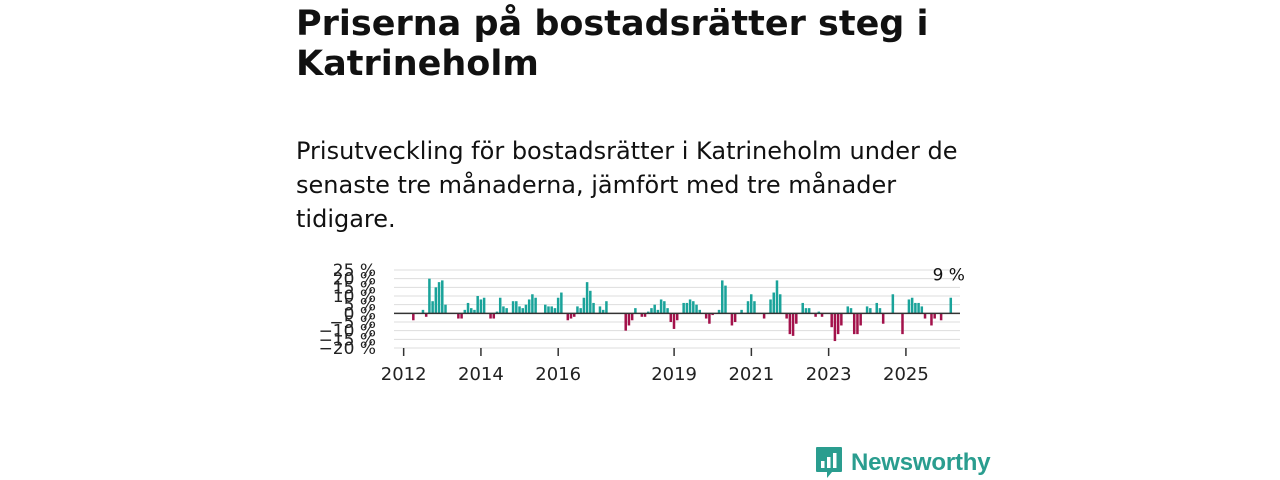 The image size is (1280, 480). What do you see at coordinates (354, 297) in the screenshot?
I see `y-tick-label: 10 %` at bounding box center [354, 297].